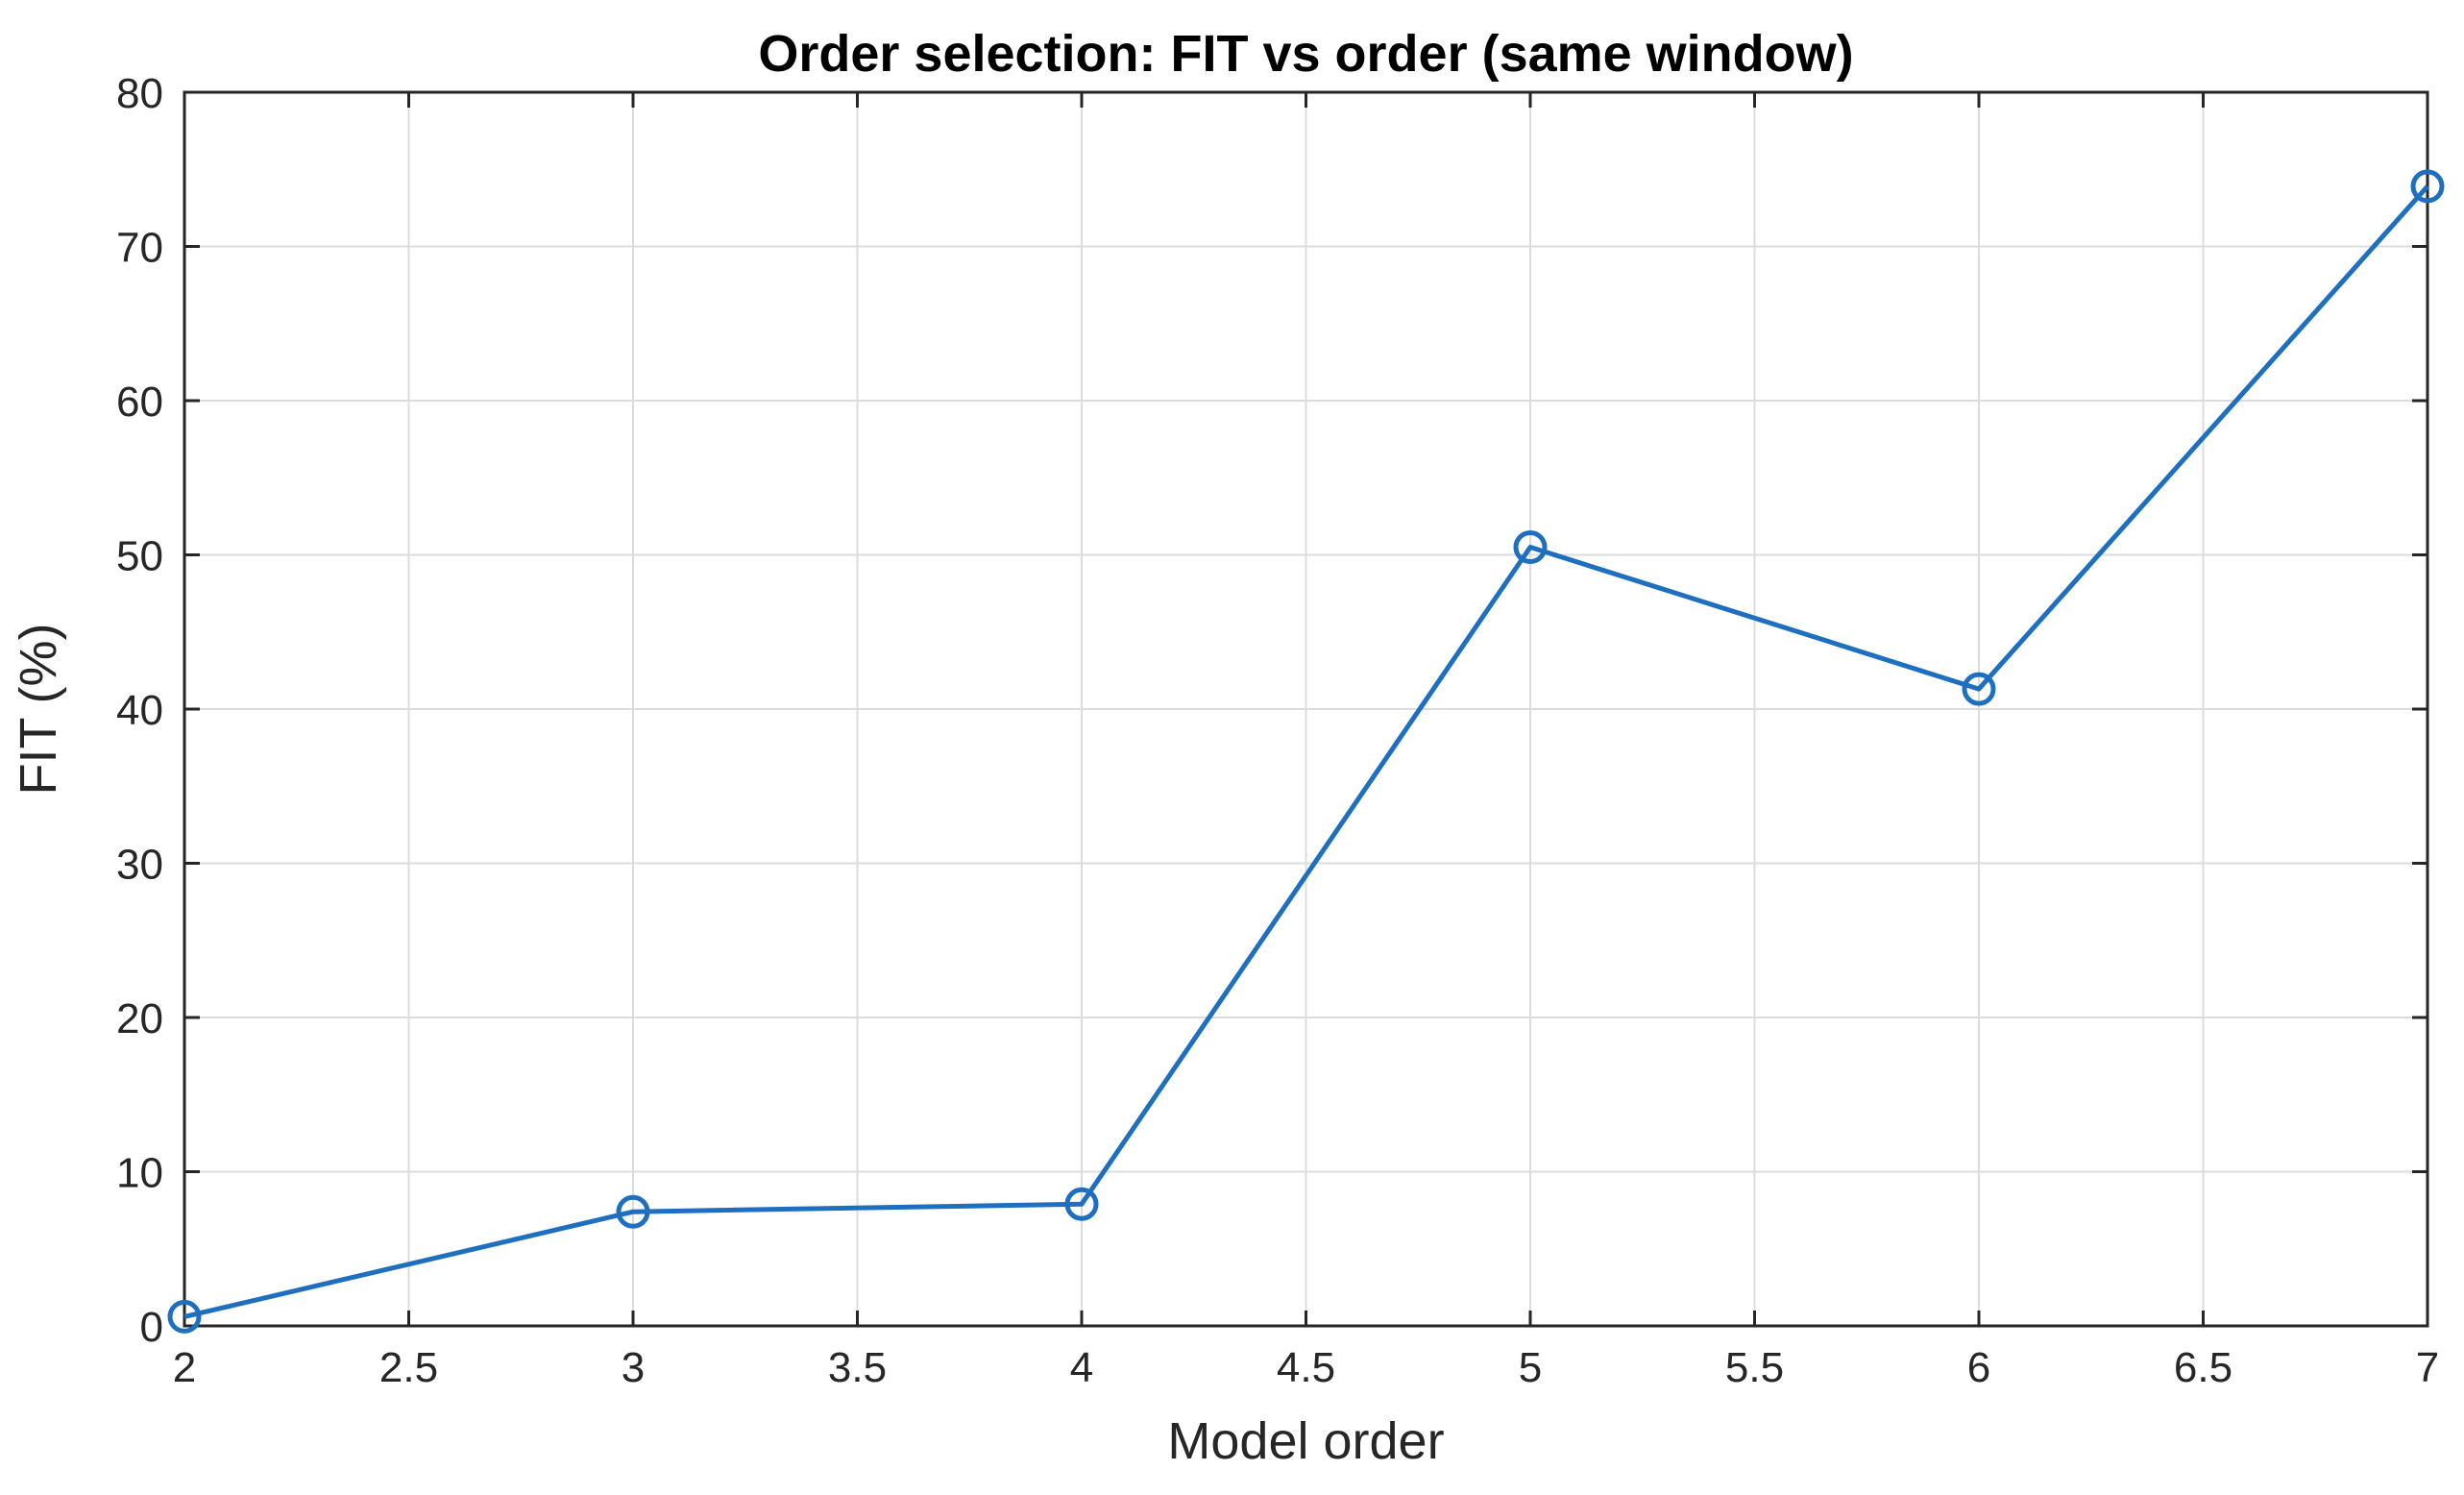  What do you see at coordinates (139, 1018) in the screenshot?
I see `y-tick-label: 20` at bounding box center [139, 1018].